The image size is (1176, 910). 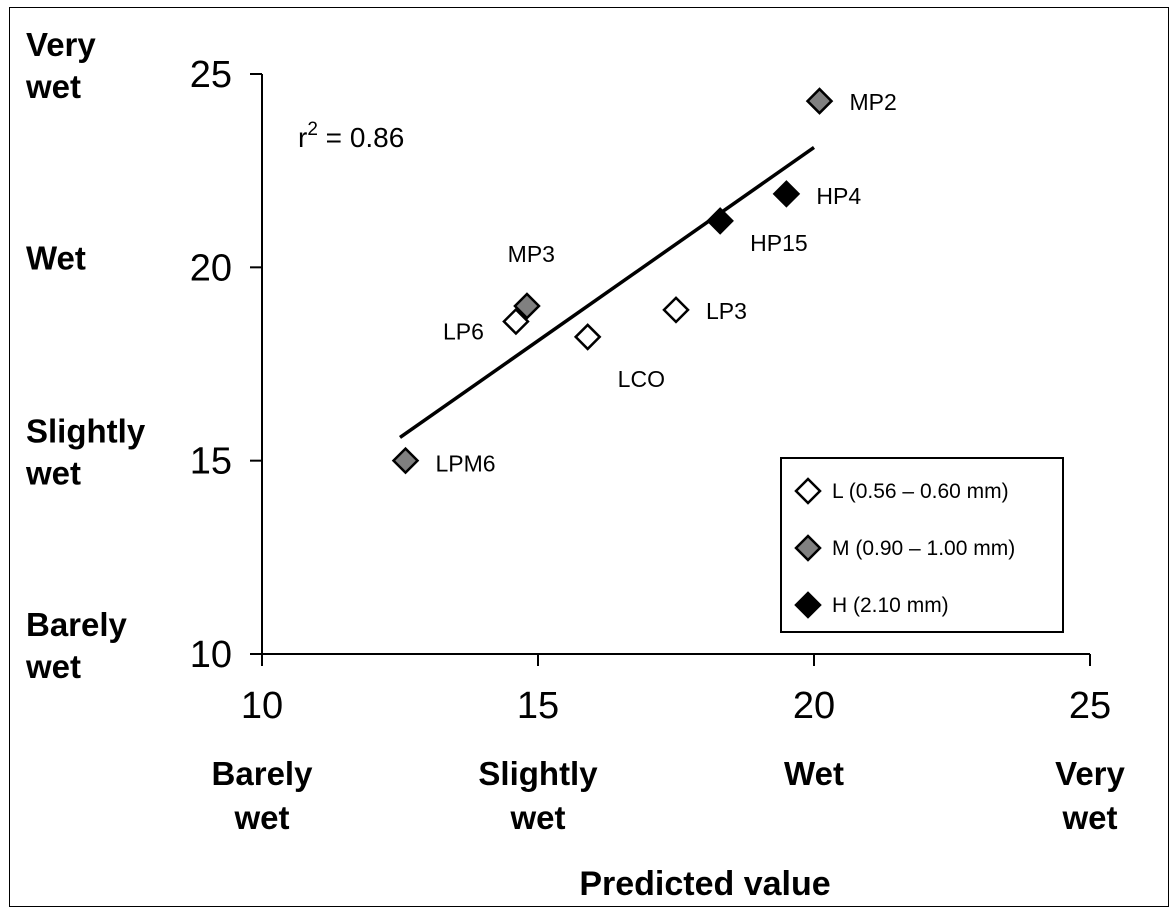 I want to click on point-label-lpm6: LPM6, so click(x=466, y=464).